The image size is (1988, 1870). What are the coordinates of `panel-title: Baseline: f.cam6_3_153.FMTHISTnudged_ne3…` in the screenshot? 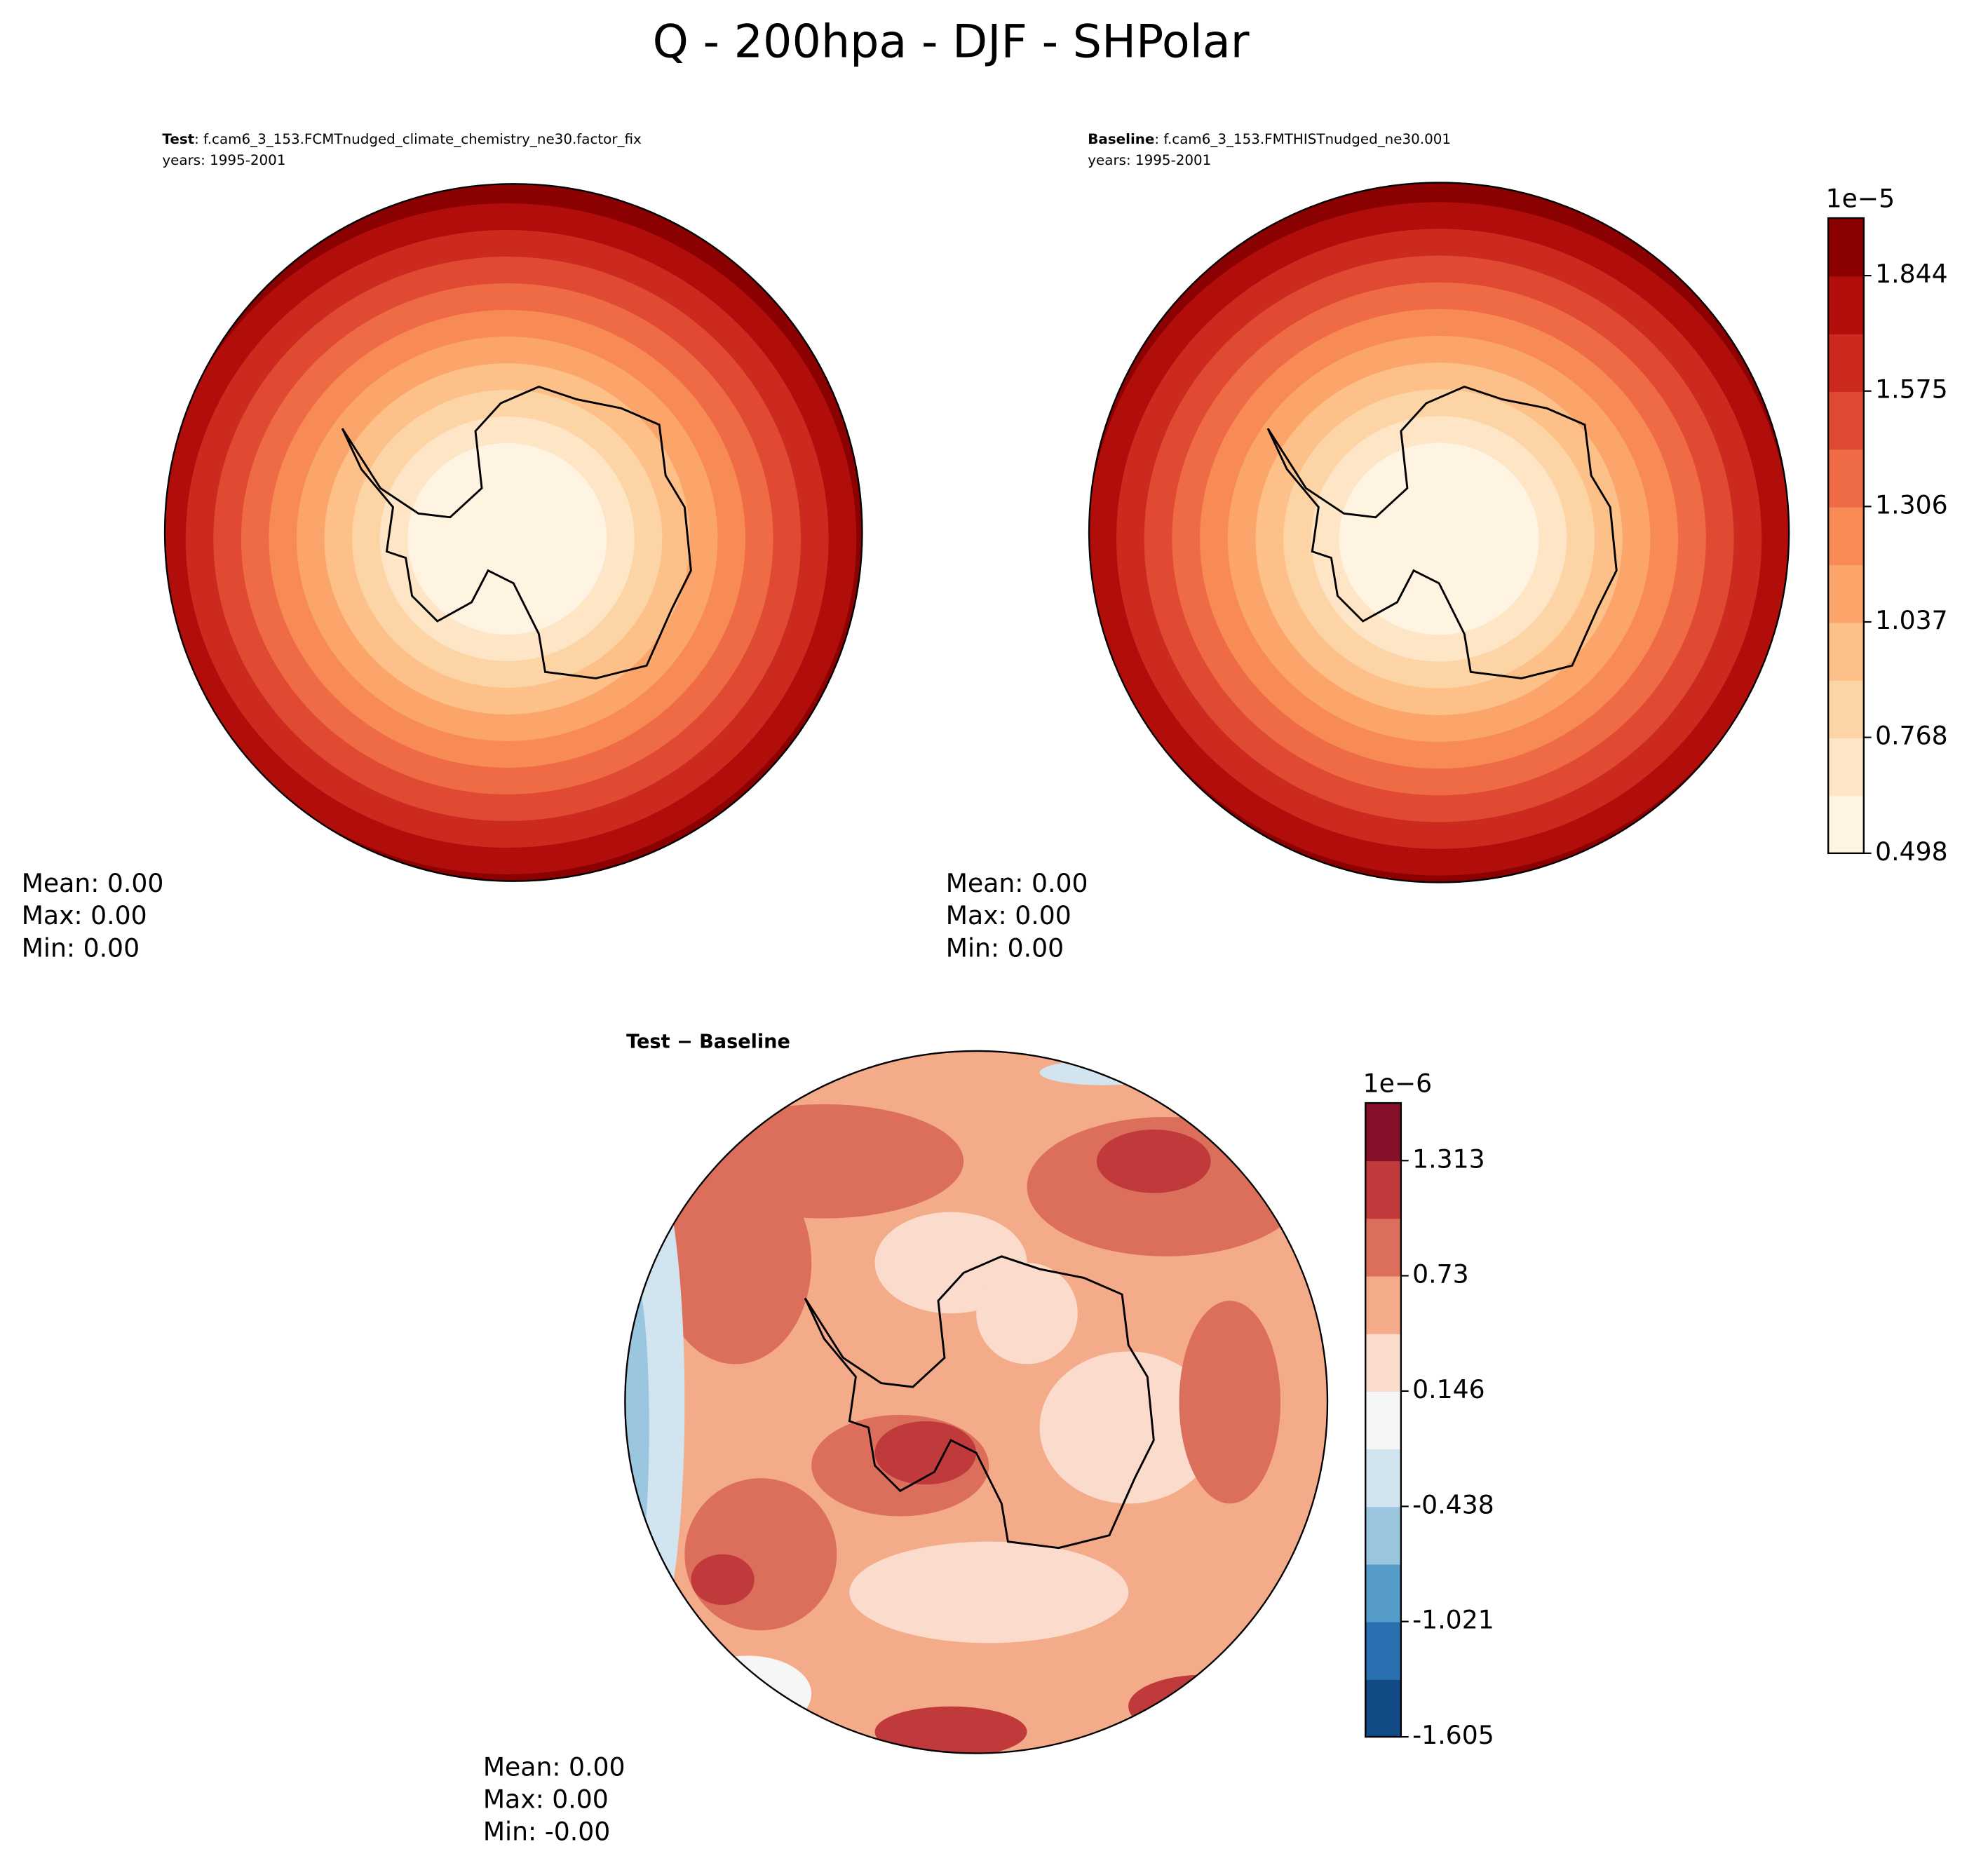 It's located at (1269, 138).